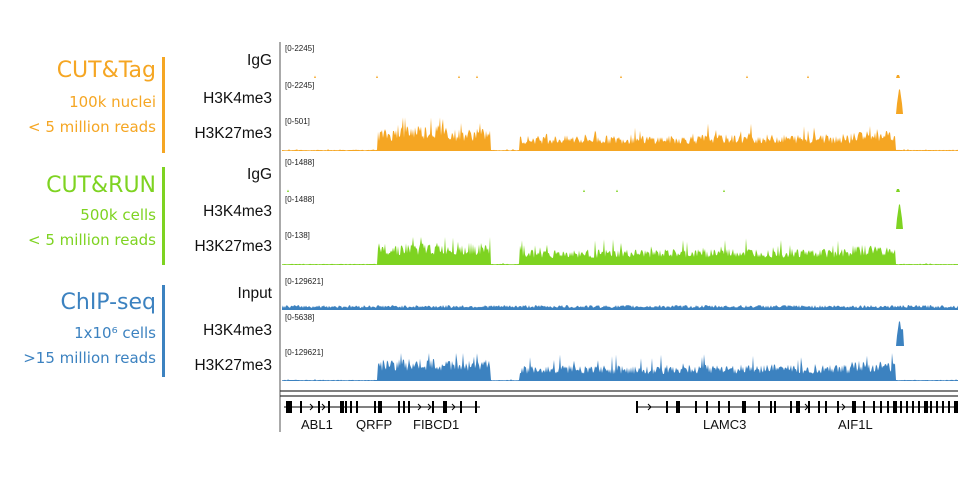  I want to click on group-title: ChIP-seq, so click(108, 302).